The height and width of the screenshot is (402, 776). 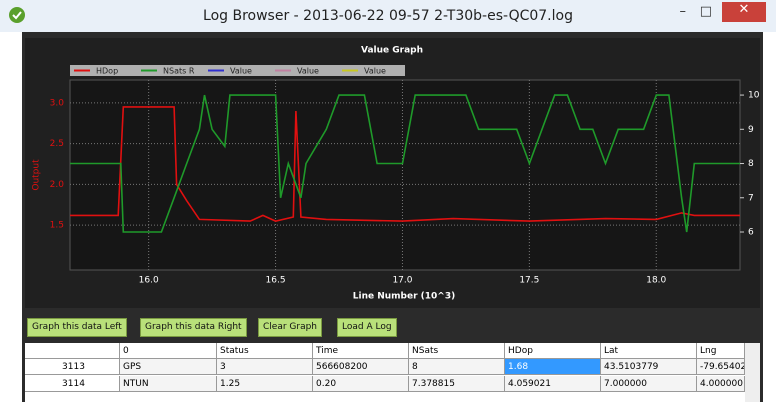 What do you see at coordinates (751, 198) in the screenshot?
I see `y2-tick-label: 7` at bounding box center [751, 198].